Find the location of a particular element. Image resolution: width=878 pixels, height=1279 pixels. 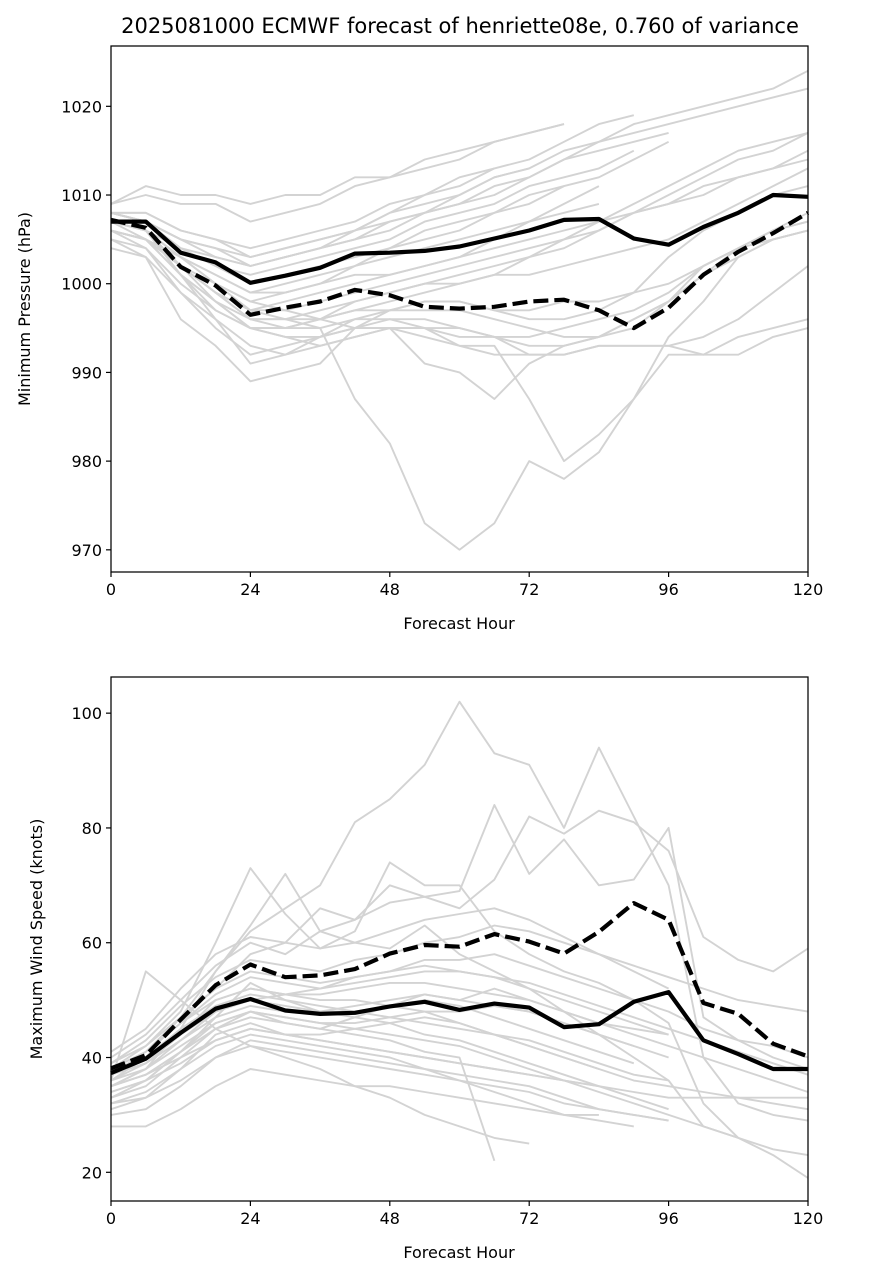

pressure-y-tick-label: 1020 is located at coordinates (81, 106).